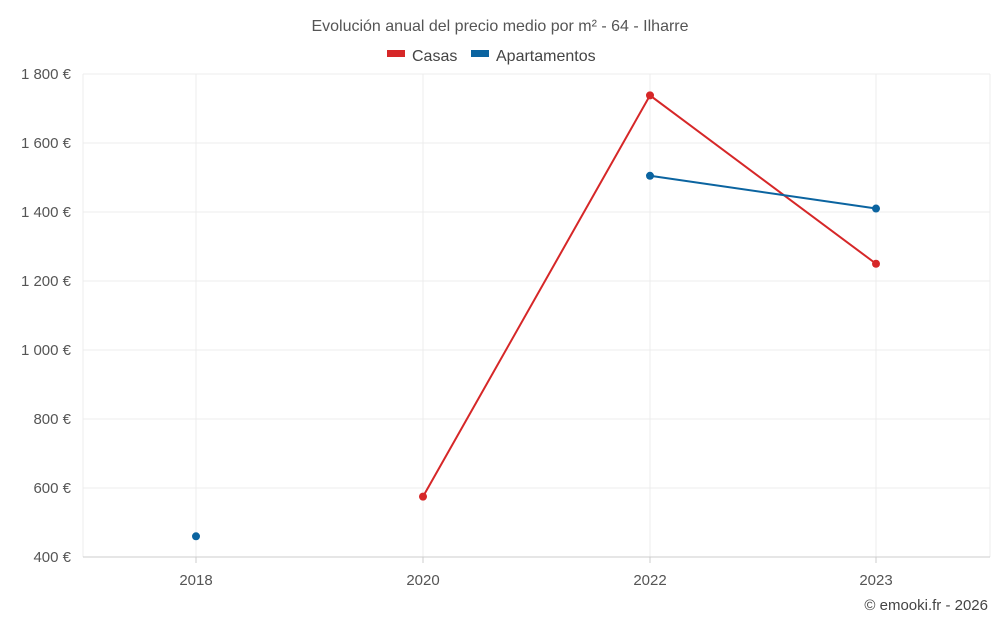 Image resolution: width=1000 pixels, height=625 pixels. I want to click on x-tick-label: 2022, so click(649, 580).